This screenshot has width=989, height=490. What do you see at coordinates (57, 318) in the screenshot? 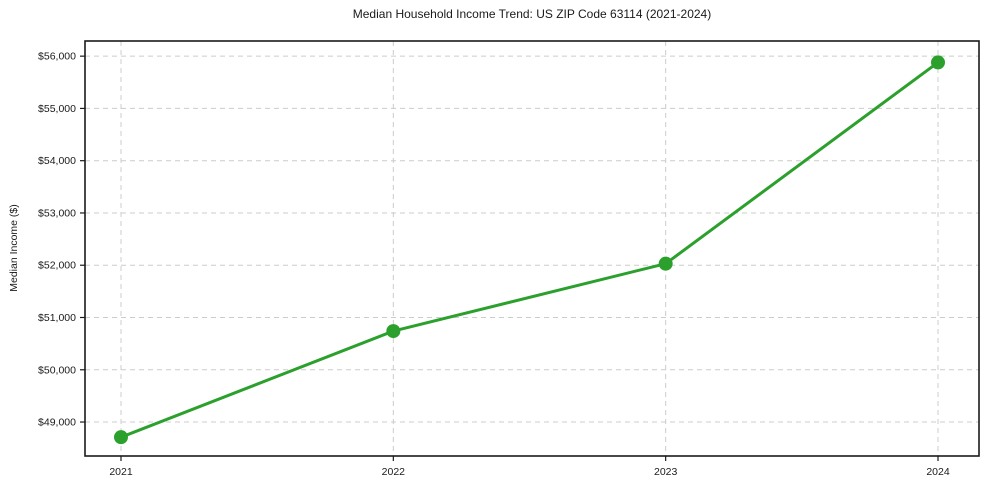
I see `y-tick-label: $51,000` at bounding box center [57, 318].